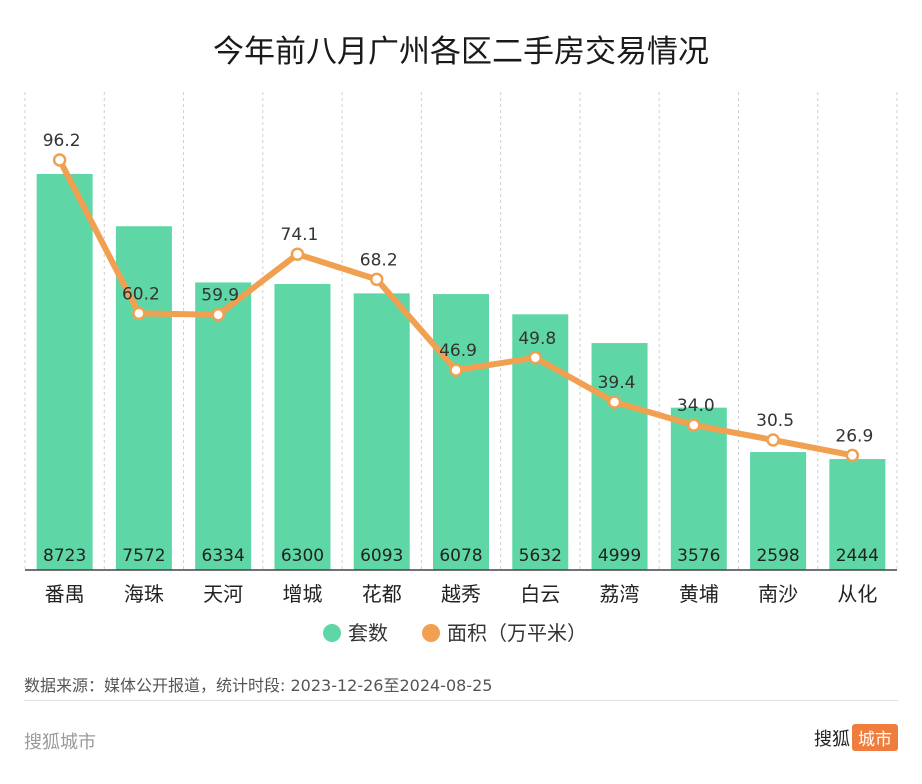  I want to click on x-tick-label: 天河, so click(223, 594).